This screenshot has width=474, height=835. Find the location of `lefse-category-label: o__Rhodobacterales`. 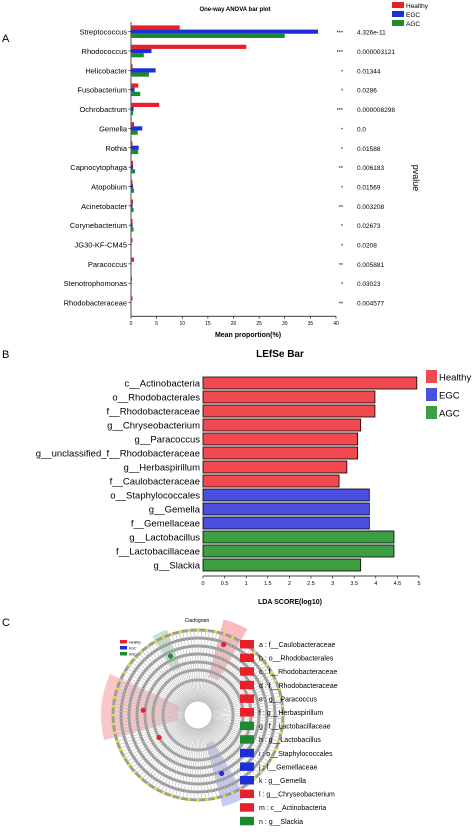

lefse-category-label: o__Rhodobacterales is located at coordinates (156, 398).